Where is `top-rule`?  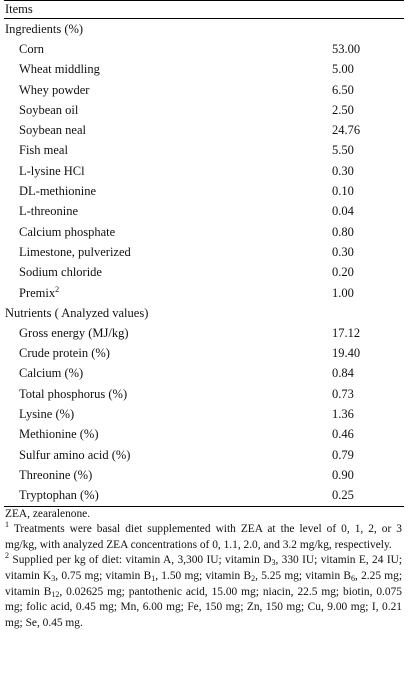 top-rule is located at coordinates (204, 0).